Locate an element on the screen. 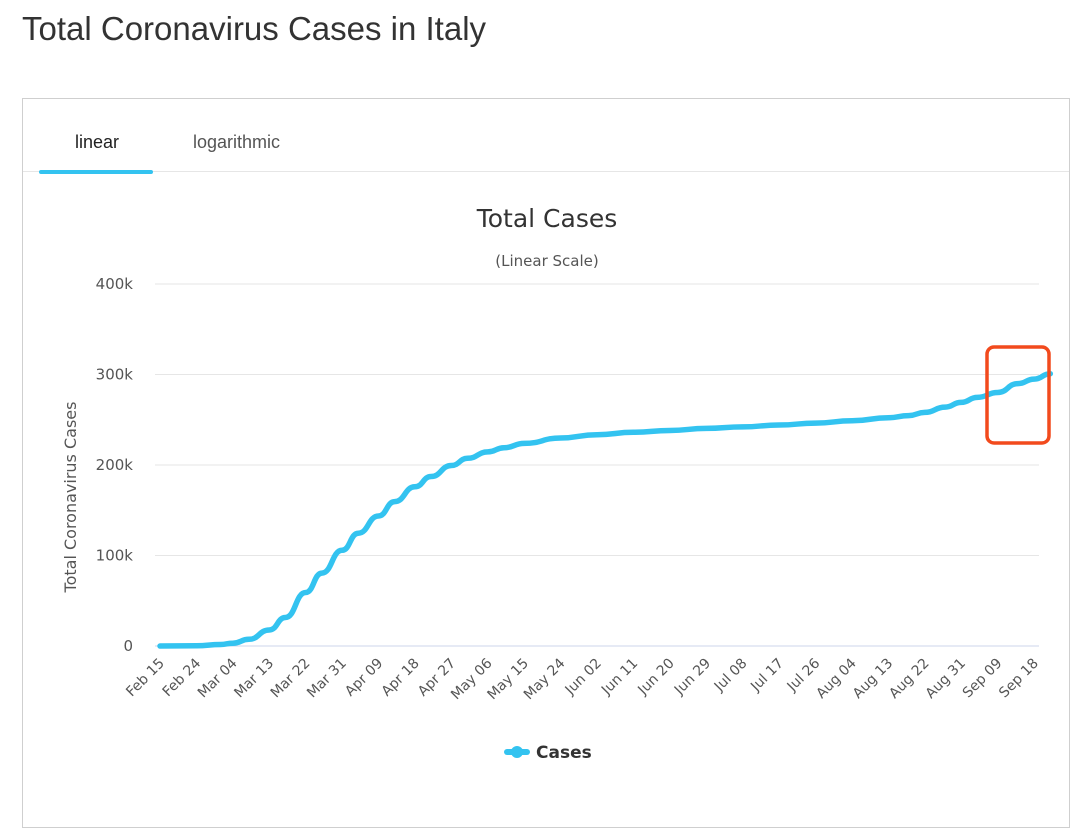 The width and height of the screenshot is (1080, 838). x-tick-label: Aug 31 is located at coordinates (946, 679).